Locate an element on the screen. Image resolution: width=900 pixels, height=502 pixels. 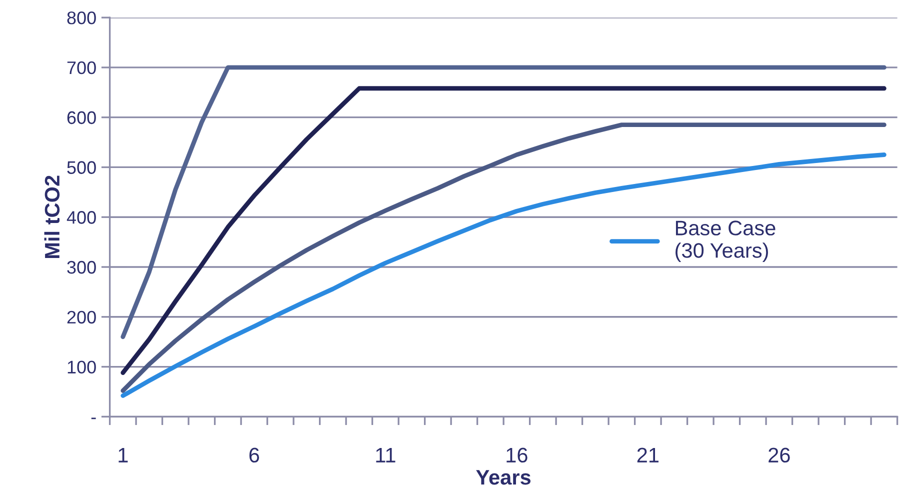
y-tick-label: 600 is located at coordinates (81, 117).